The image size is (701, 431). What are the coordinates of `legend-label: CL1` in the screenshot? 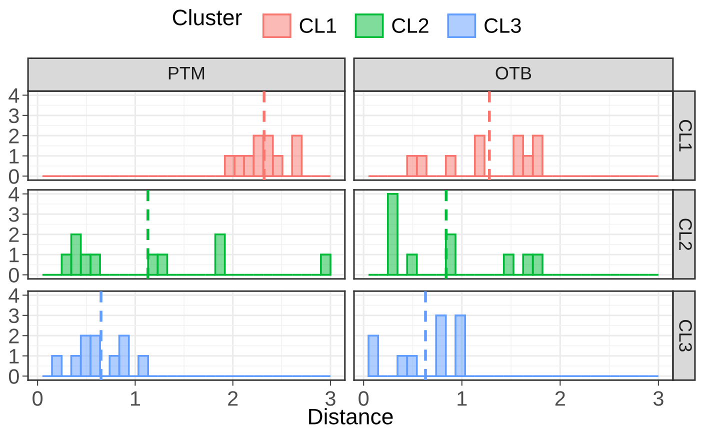 It's located at (318, 25).